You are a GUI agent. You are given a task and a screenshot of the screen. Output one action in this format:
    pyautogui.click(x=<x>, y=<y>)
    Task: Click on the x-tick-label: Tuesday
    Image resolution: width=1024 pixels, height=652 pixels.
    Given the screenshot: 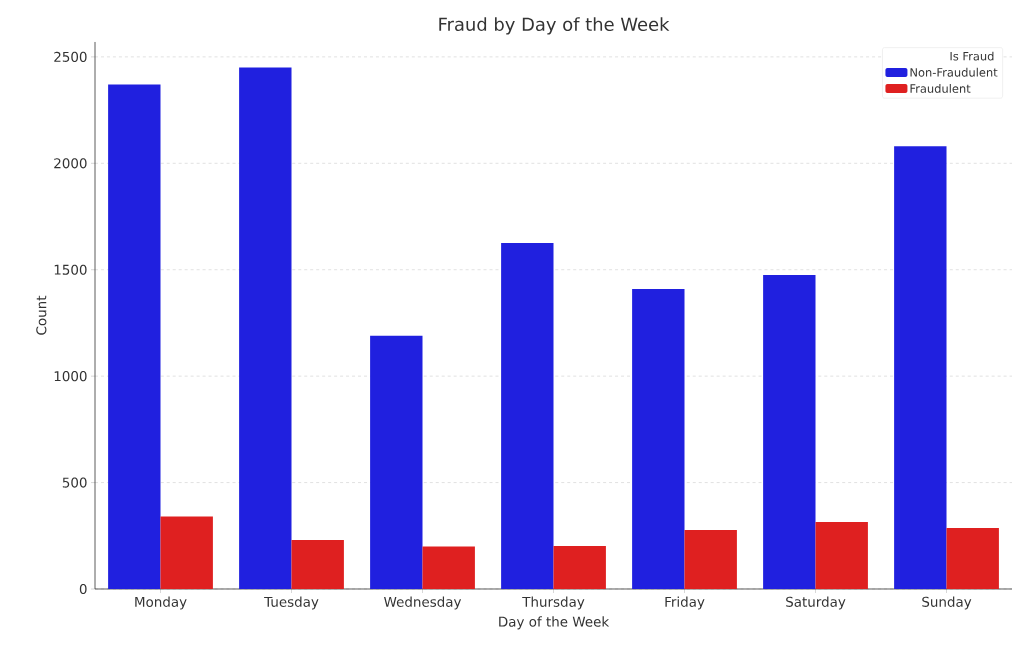 What is the action you would take?
    pyautogui.click(x=291, y=603)
    